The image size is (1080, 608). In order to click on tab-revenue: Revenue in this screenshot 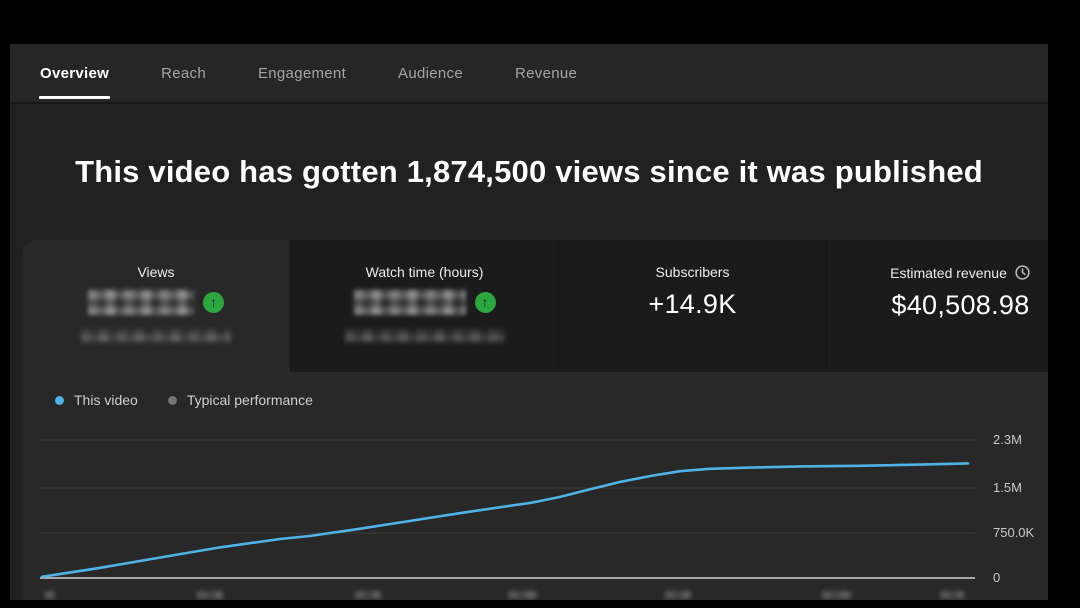, I will do `click(546, 73)`.